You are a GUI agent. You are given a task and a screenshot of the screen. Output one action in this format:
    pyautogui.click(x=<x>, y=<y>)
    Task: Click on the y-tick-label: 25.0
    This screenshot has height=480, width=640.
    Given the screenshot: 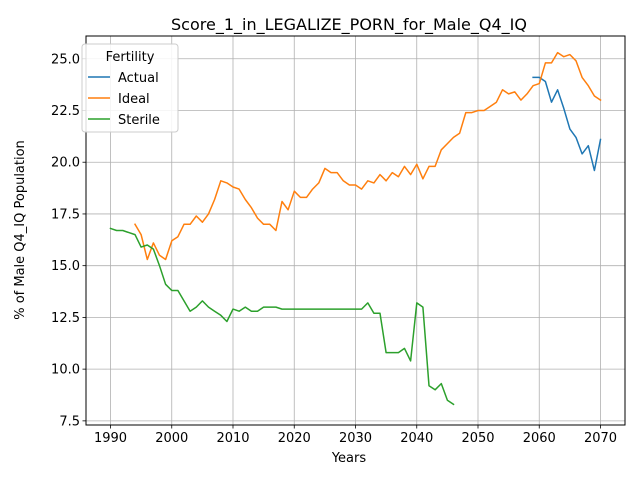 What is the action you would take?
    pyautogui.click(x=65, y=59)
    